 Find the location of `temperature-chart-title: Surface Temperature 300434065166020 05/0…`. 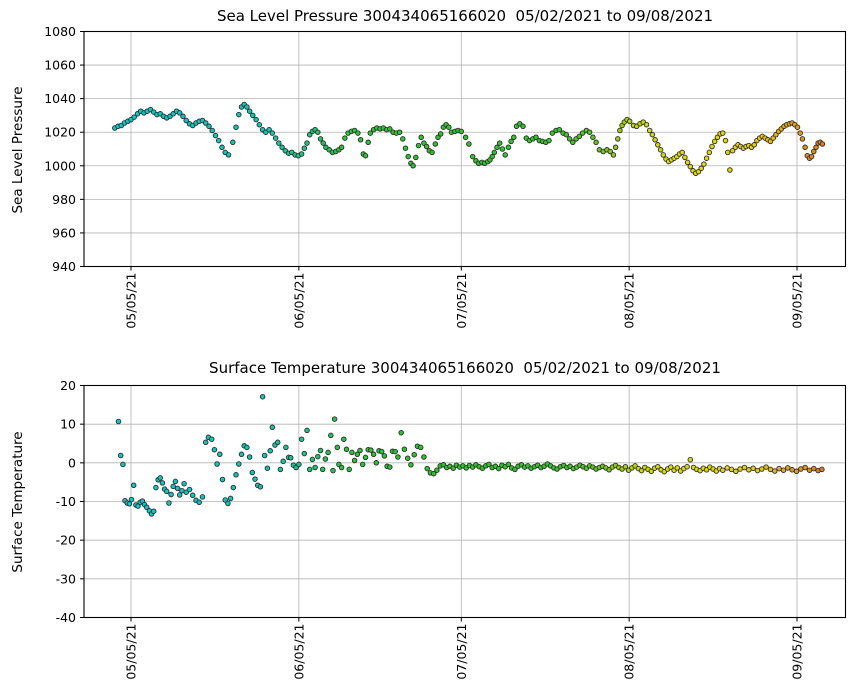

temperature-chart-title: Surface Temperature 300434065166020 05/0… is located at coordinates (465, 368).